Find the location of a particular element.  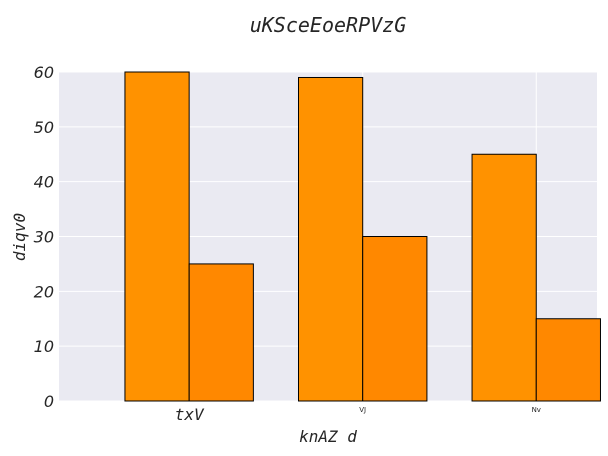

y-tick-labels: 0 10 20 30 40 50 60 is located at coordinates (44, 237).